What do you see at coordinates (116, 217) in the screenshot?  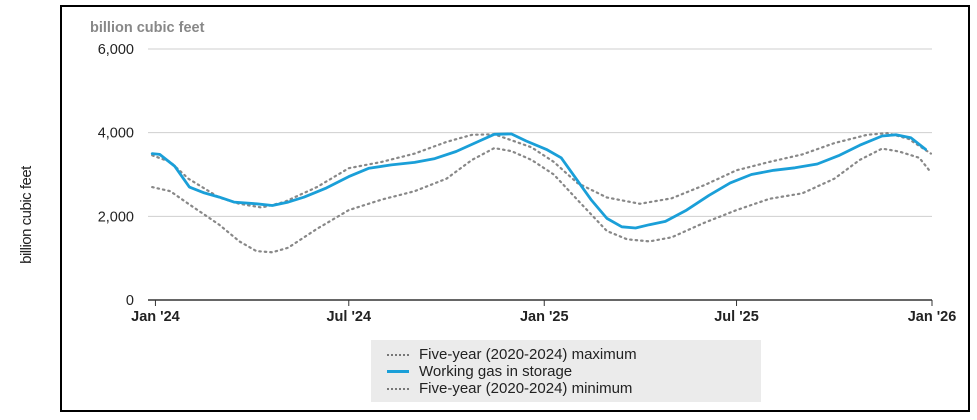 I see `y-tick-label: 2,000` at bounding box center [116, 217].